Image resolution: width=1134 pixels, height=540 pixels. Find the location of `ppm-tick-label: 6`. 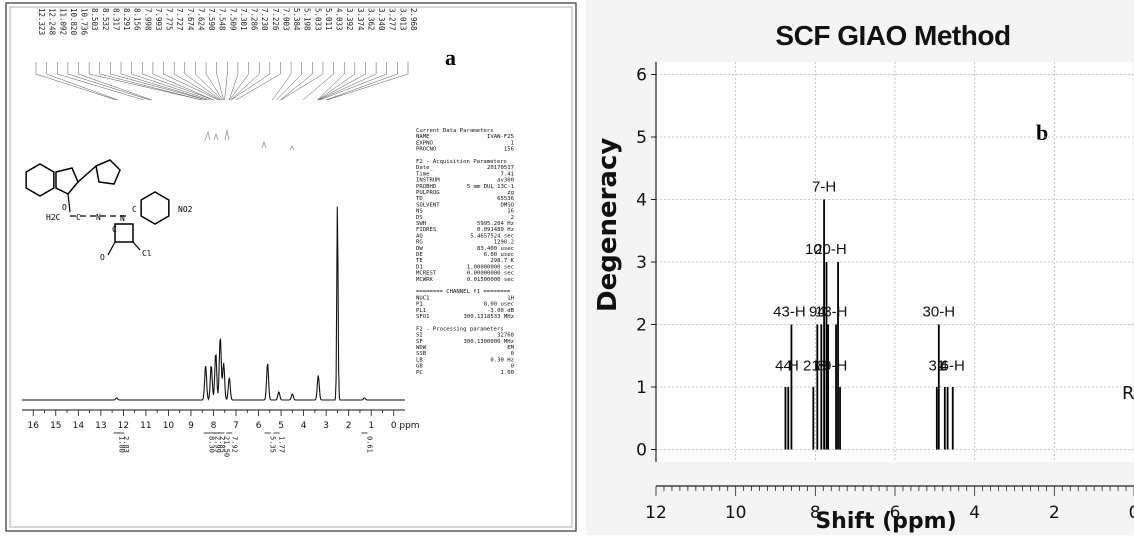

ppm-tick-label: 6 is located at coordinates (259, 426).